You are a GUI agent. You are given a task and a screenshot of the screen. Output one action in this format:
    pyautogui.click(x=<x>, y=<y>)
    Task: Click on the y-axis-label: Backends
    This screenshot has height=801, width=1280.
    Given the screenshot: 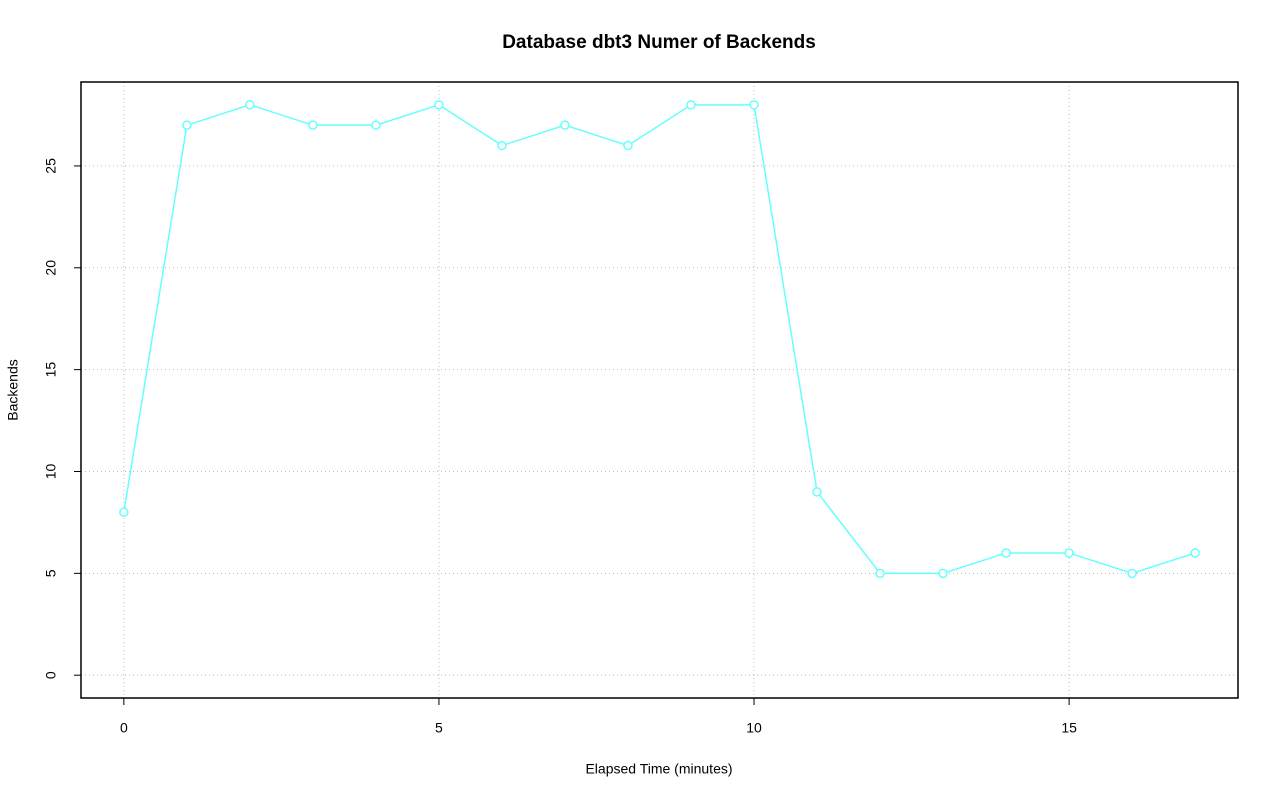 What is the action you would take?
    pyautogui.click(x=13, y=389)
    